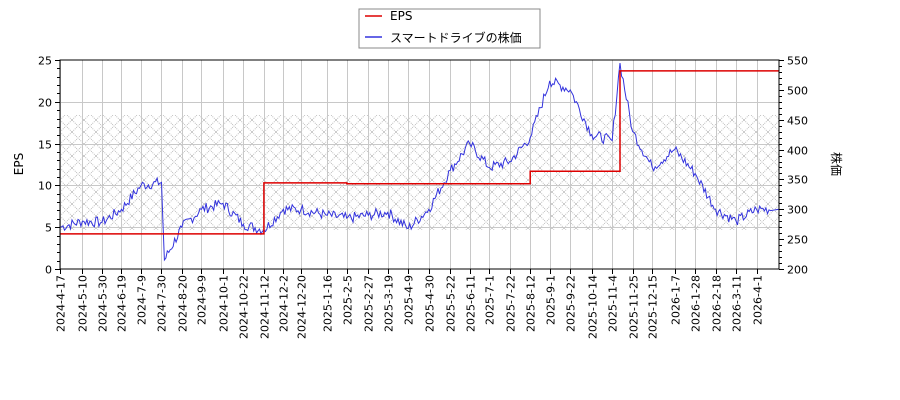  I want to click on x-tick-label: 2024-12-20, so click(302, 307).